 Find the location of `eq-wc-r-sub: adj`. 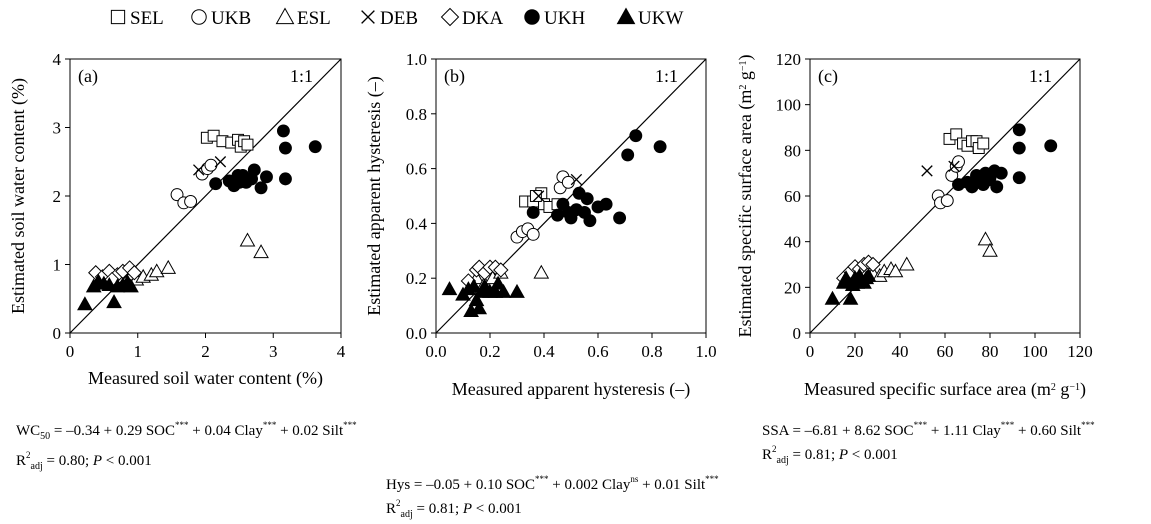

eq-wc-r-sub: adj is located at coordinates (36, 466).